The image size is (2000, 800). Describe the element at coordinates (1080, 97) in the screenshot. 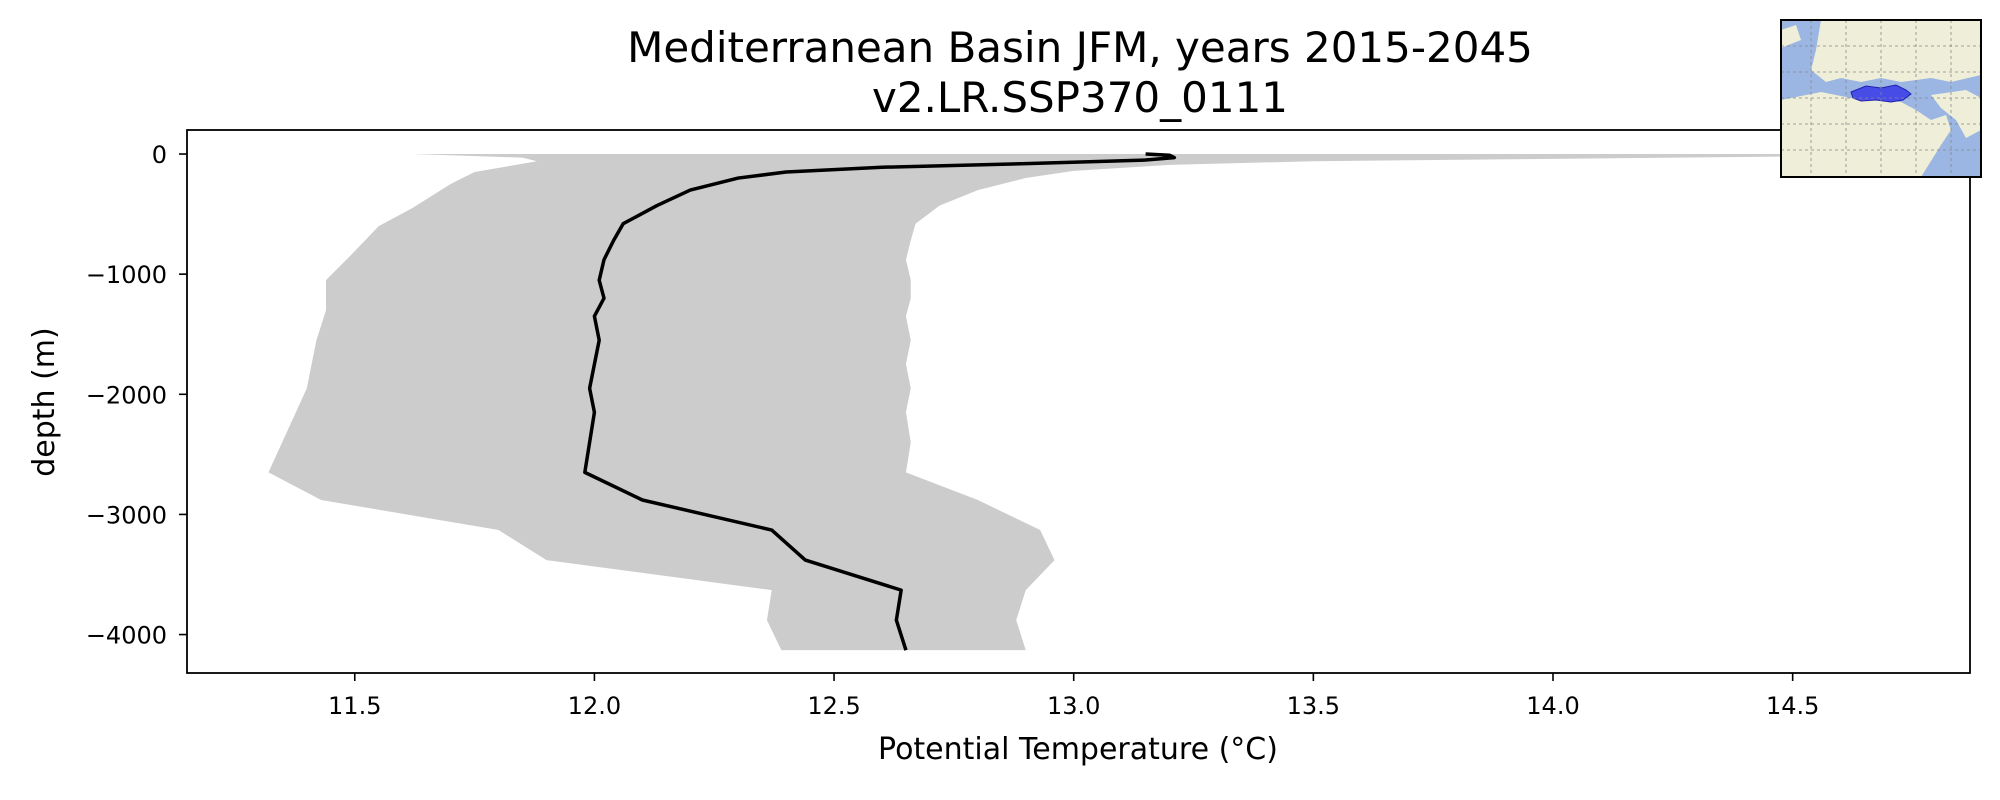

I see `chart-title-line2: v2.LR.SSP370_0111` at that location.